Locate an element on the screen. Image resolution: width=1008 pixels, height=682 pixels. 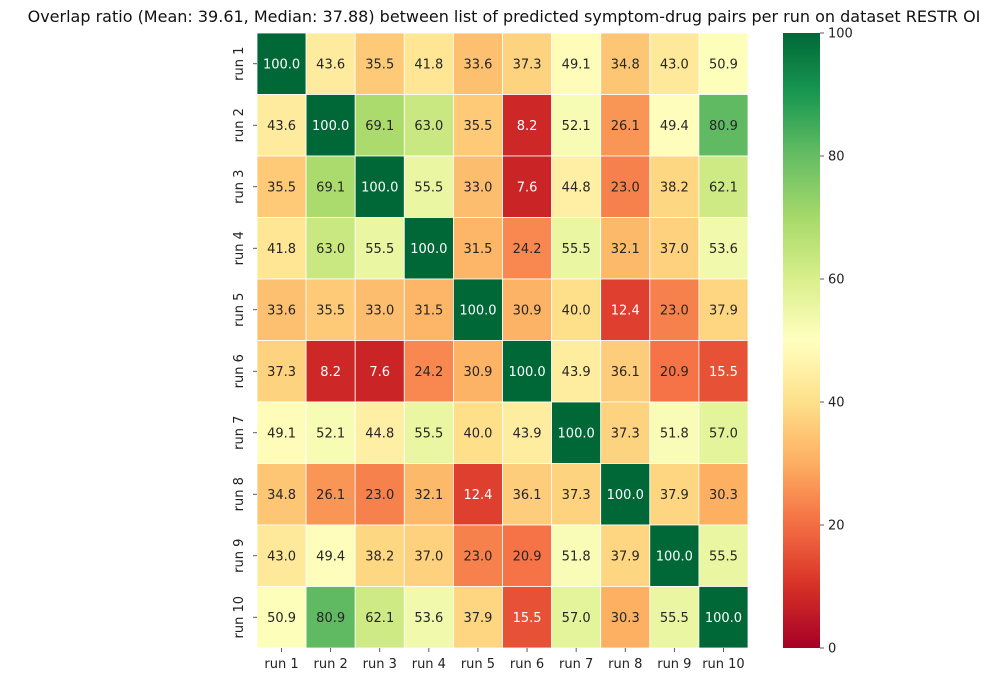
row-tick-label: run 4 is located at coordinates (239, 248).